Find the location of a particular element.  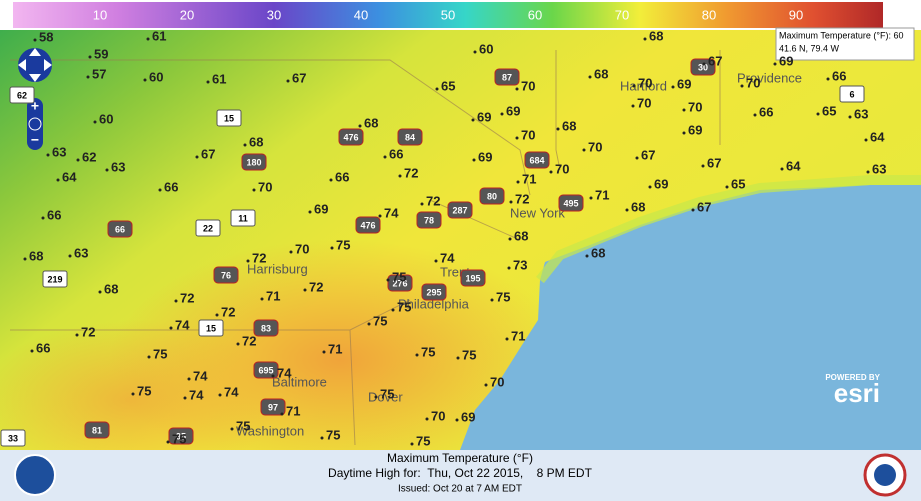

zoom-control is located at coordinates (35, 124).